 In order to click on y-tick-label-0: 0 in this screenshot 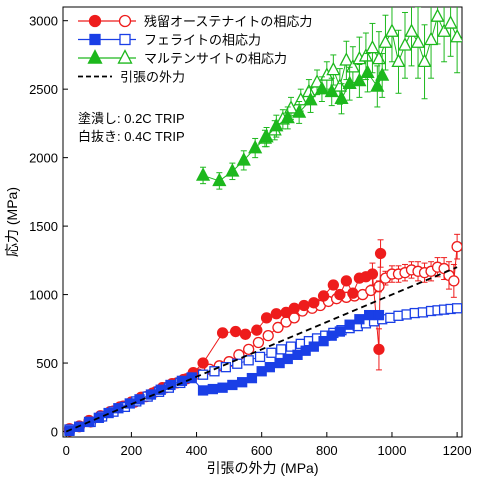, I will do `click(54, 432)`.